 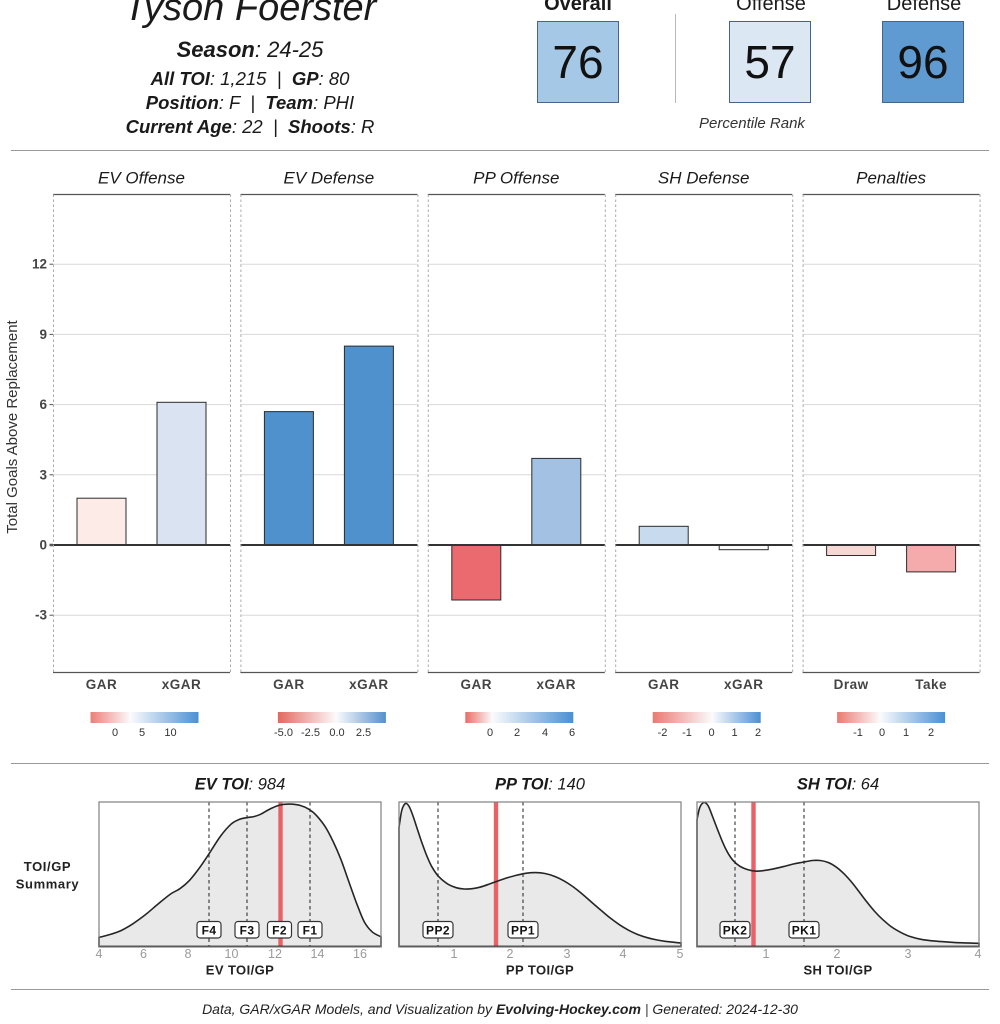 I want to click on svg-text: PK2, so click(x=735, y=931).